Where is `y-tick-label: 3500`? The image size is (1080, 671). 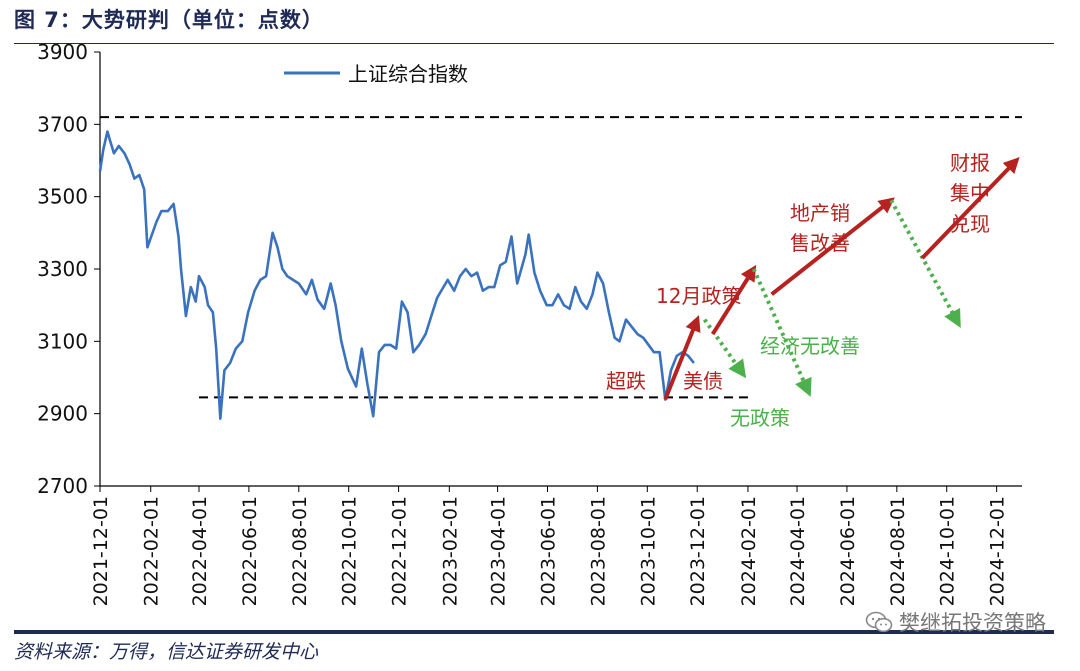 y-tick-label: 3500 is located at coordinates (62, 197).